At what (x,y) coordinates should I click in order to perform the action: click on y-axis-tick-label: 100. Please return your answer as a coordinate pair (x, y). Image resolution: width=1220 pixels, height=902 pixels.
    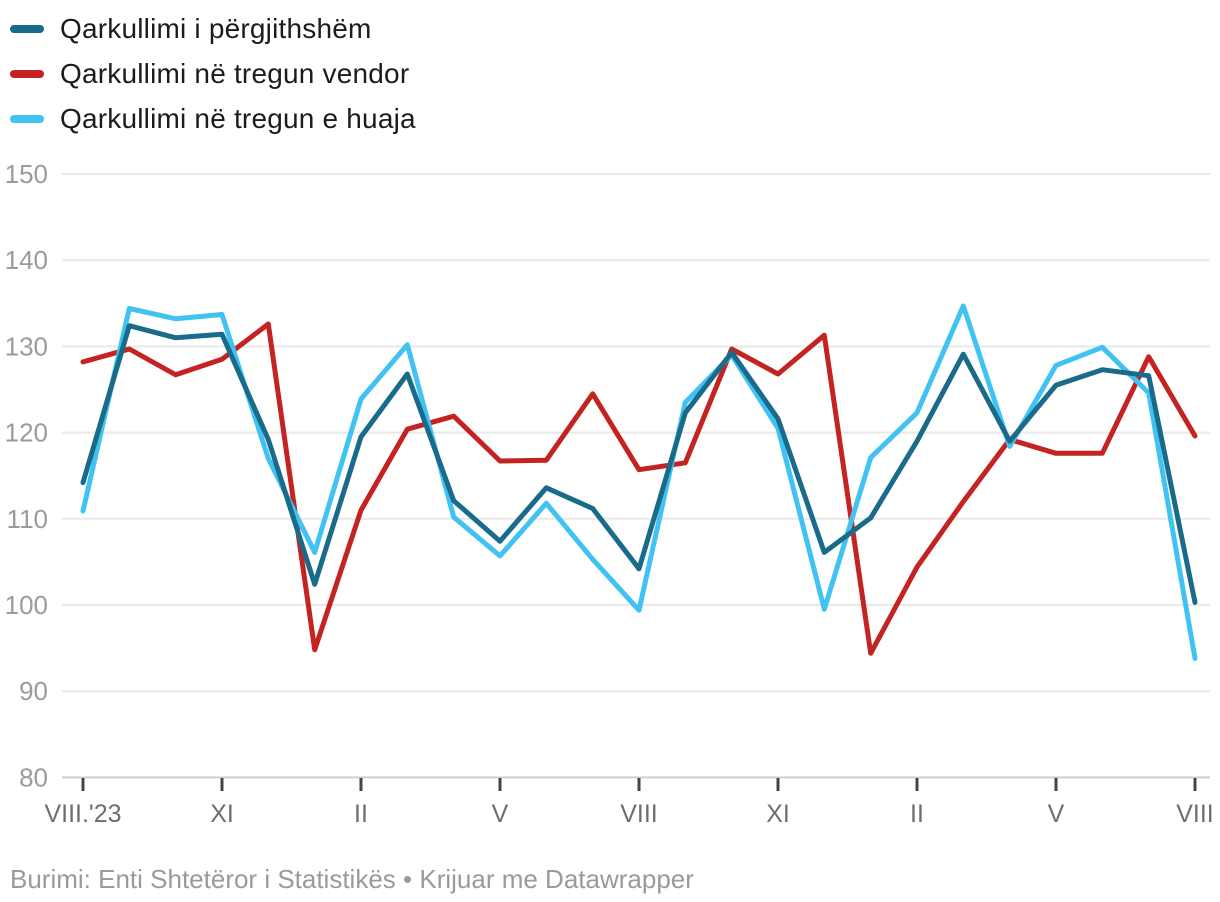
    Looking at the image, I should click on (26, 605).